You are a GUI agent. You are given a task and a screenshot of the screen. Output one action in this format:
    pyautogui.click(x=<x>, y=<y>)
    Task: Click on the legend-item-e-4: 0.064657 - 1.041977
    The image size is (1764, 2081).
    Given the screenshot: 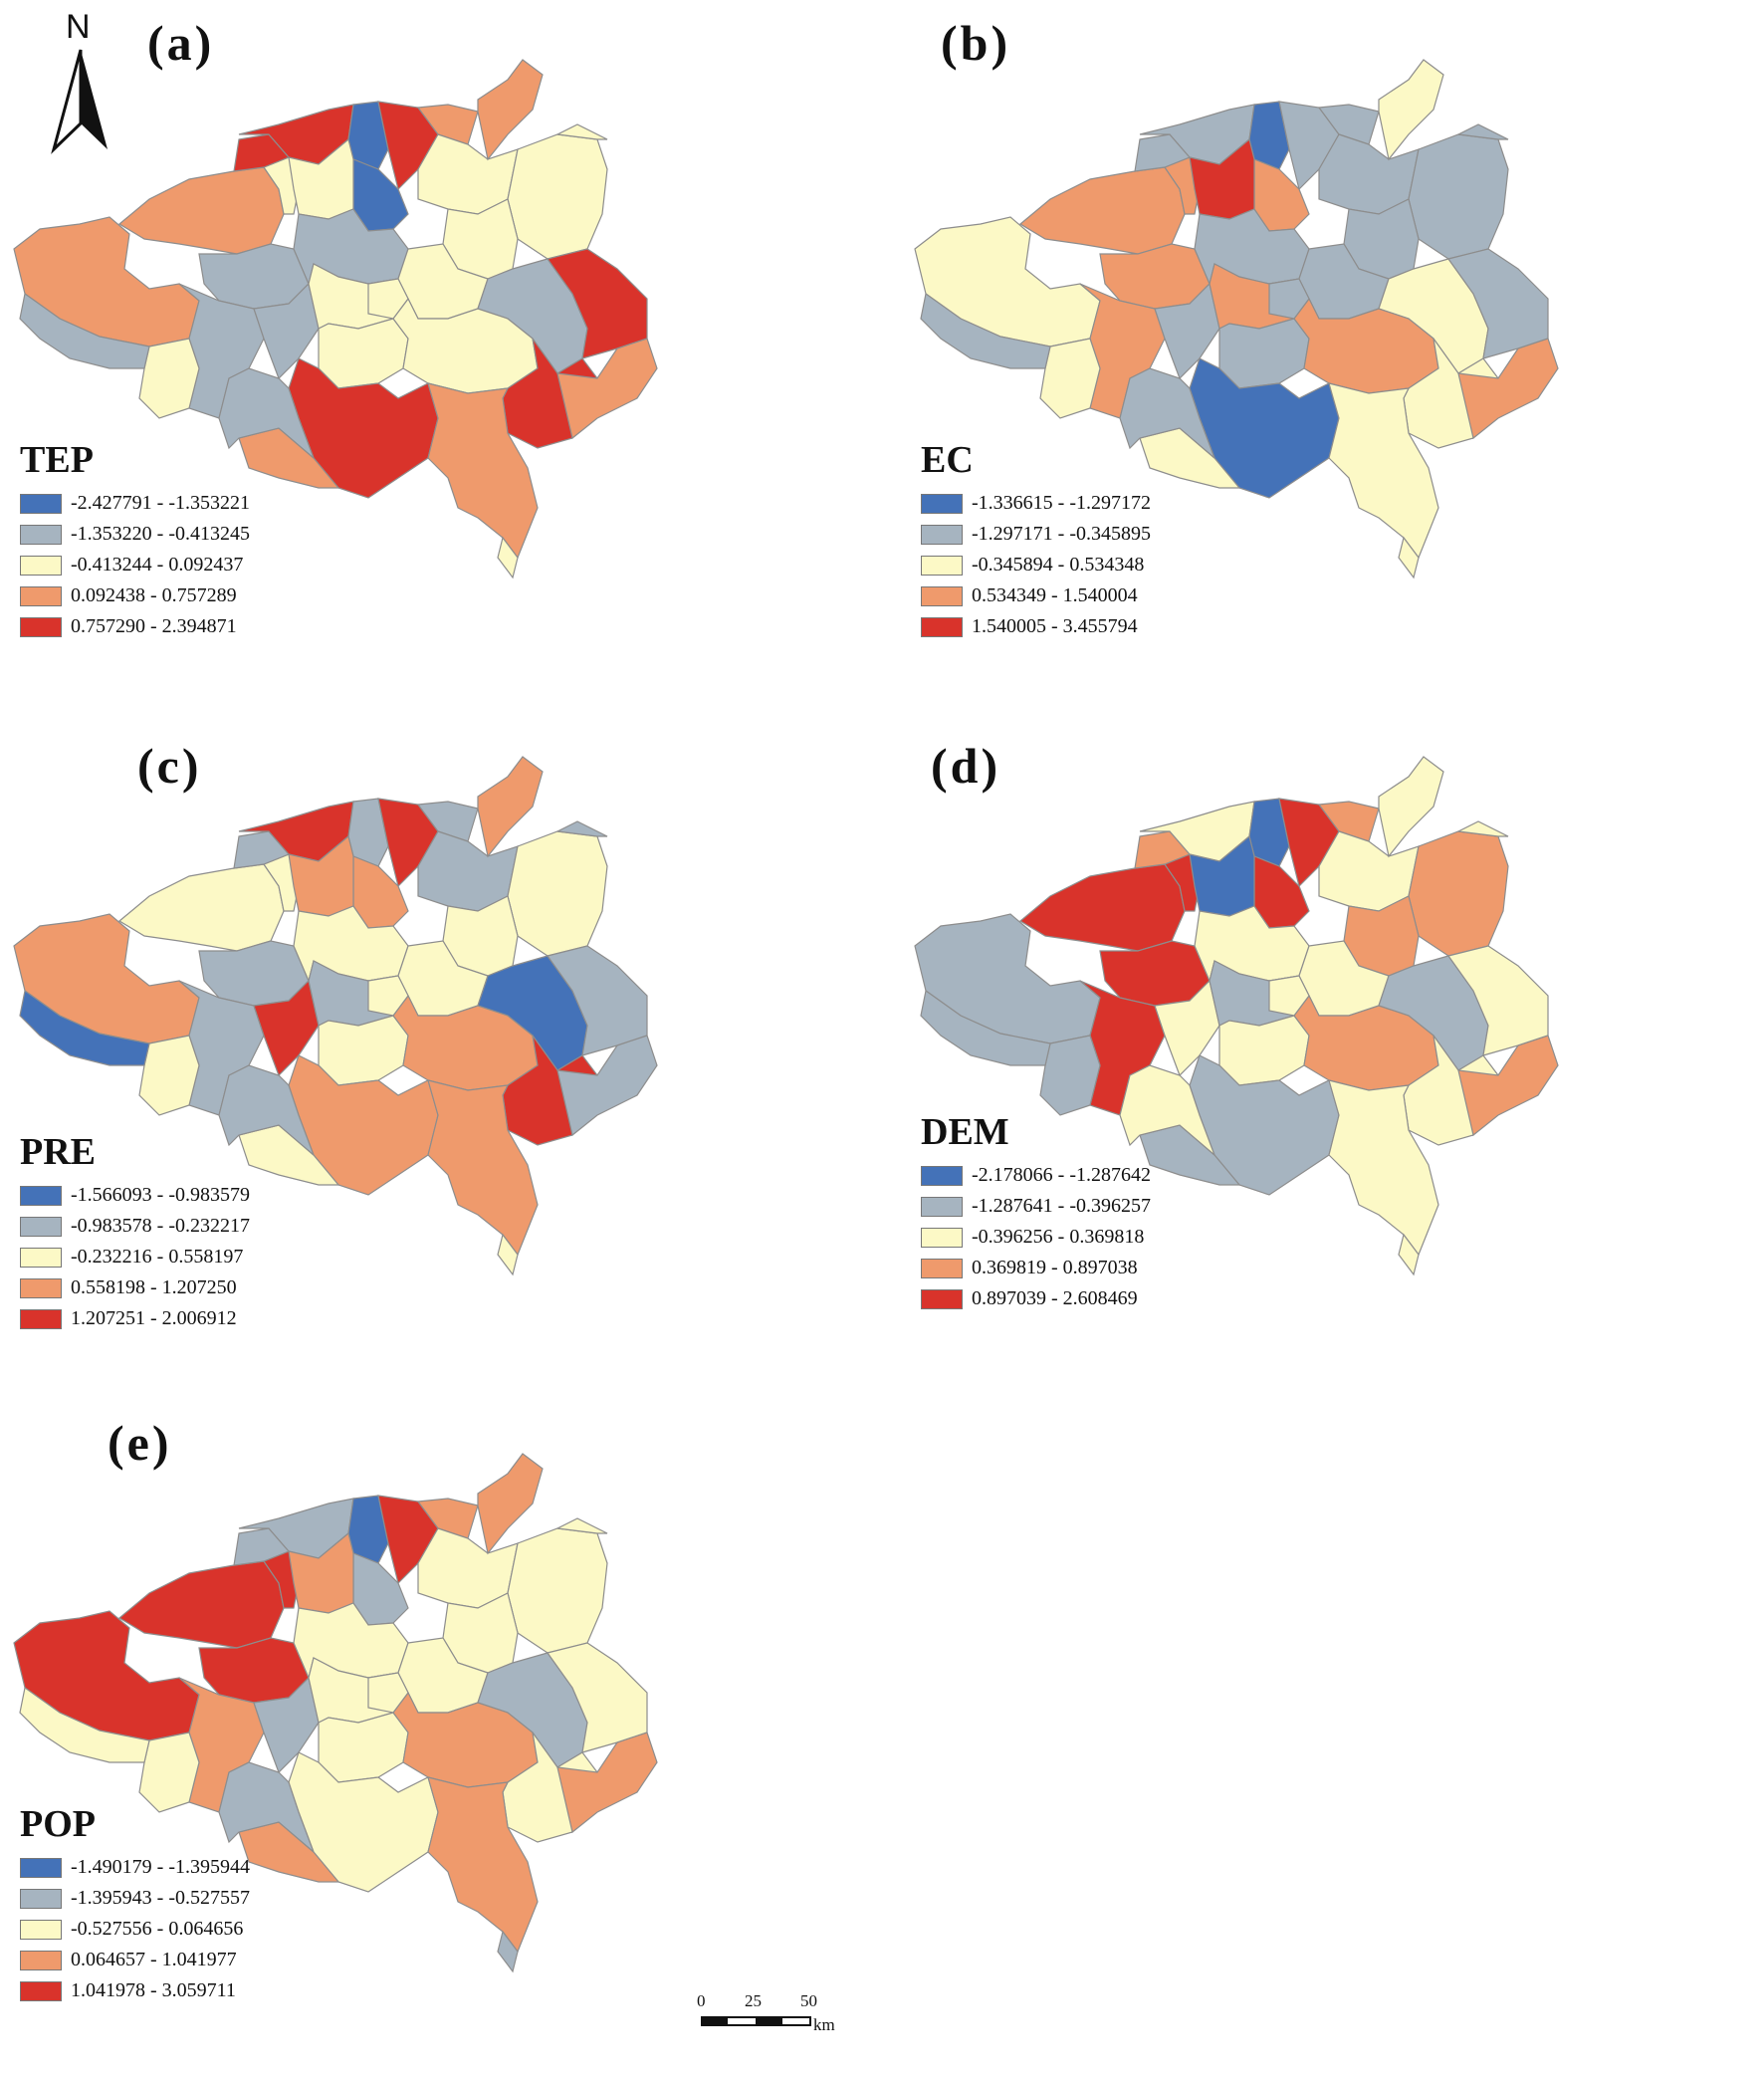 What is the action you would take?
    pyautogui.click(x=135, y=1960)
    